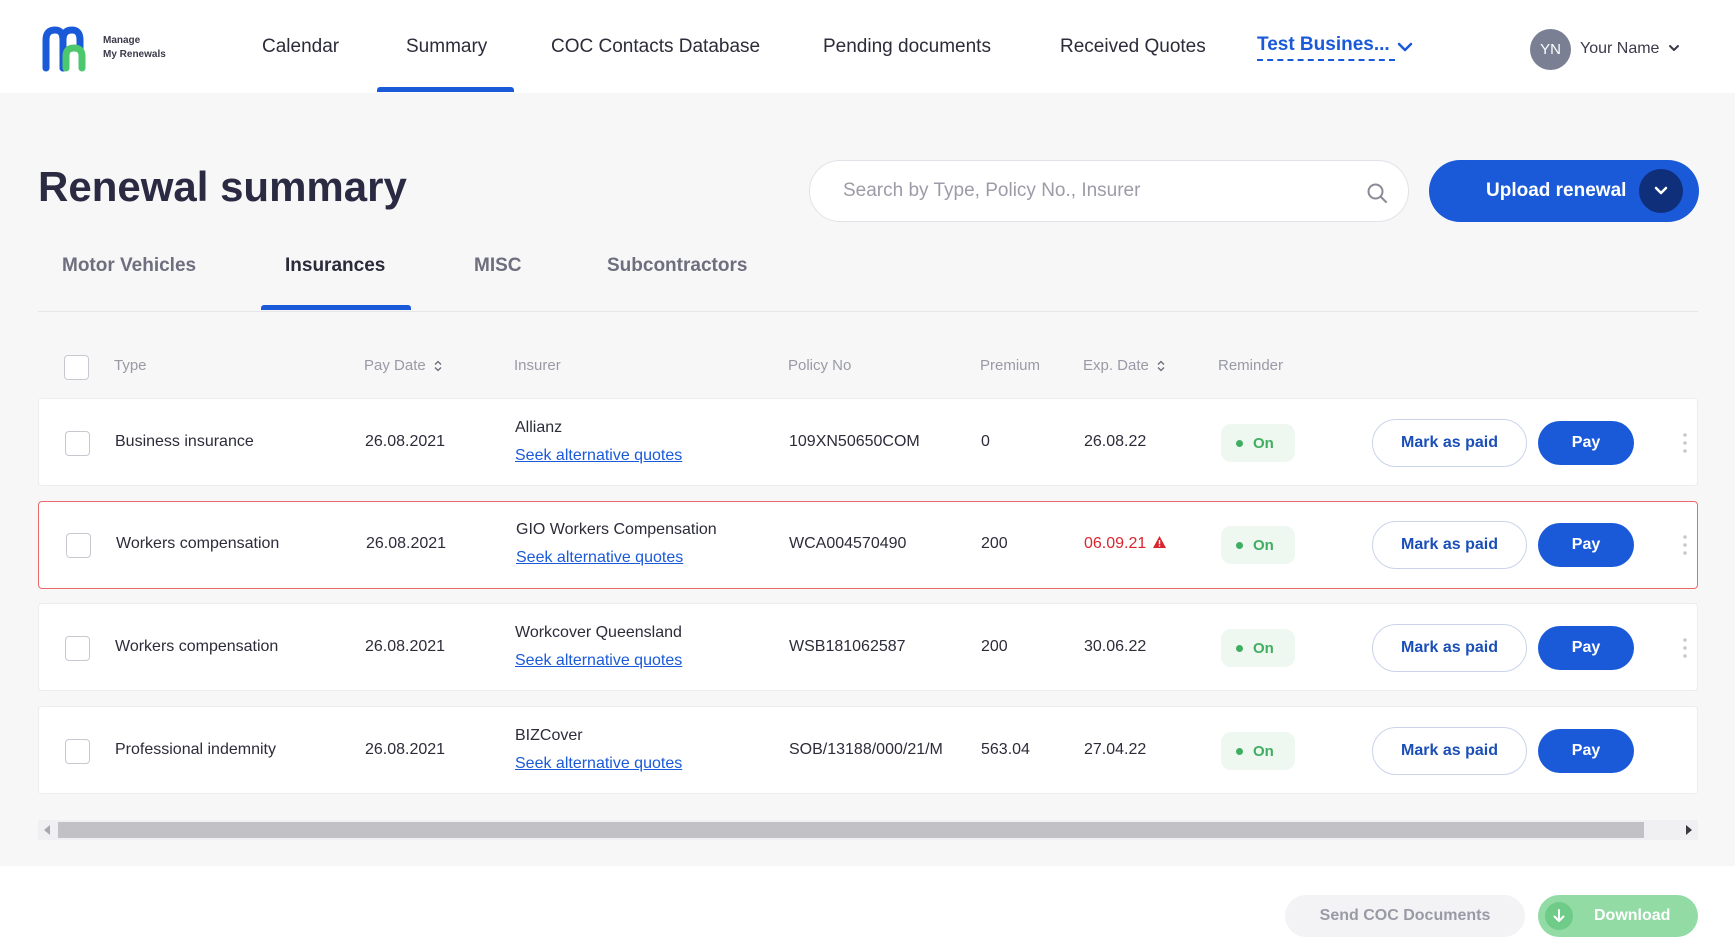 This screenshot has height=950, width=1735. Describe the element at coordinates (985, 441) in the screenshot. I see `row-premium: 0` at that location.